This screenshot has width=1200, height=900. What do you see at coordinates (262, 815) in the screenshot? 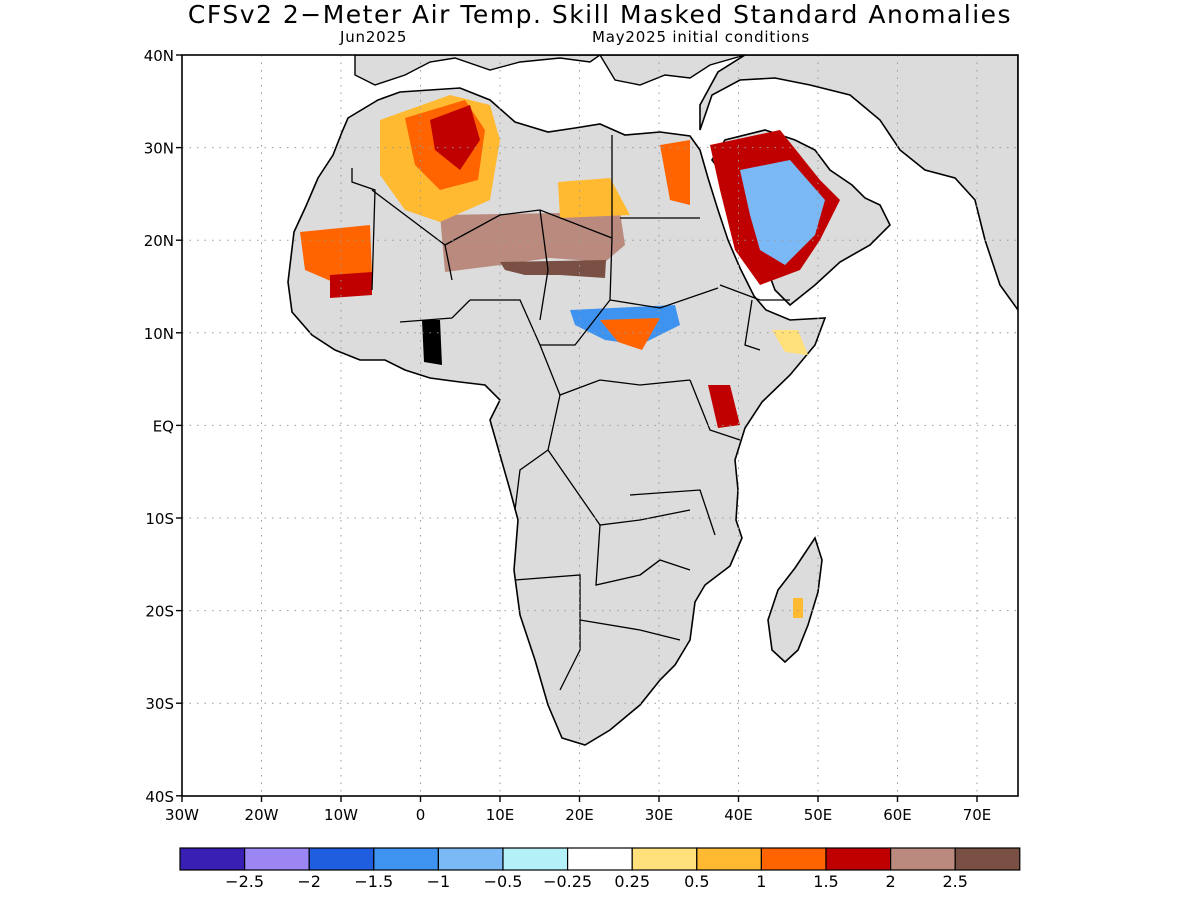
I see `lon-tick-label: 20W` at bounding box center [262, 815].